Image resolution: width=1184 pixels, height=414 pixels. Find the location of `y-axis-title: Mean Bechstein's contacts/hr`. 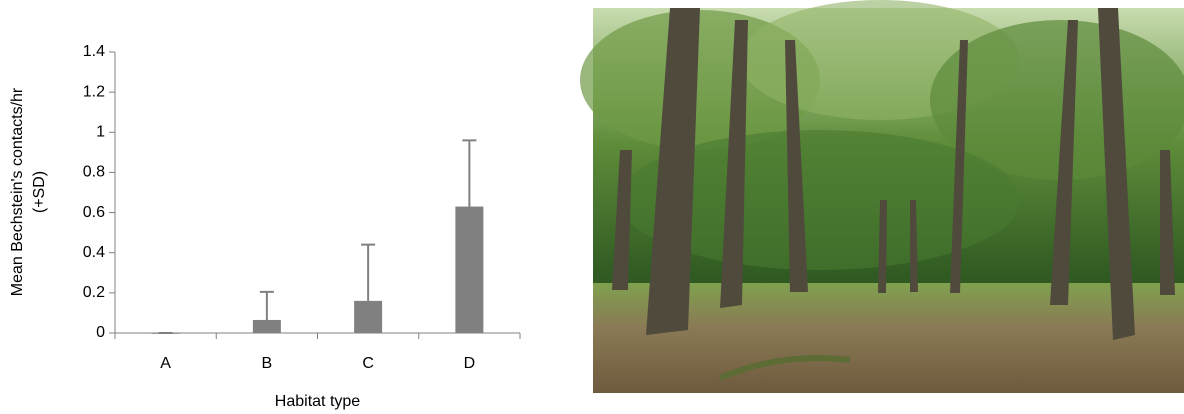

y-axis-title: Mean Bechstein's contacts/hr is located at coordinates (17, 191).